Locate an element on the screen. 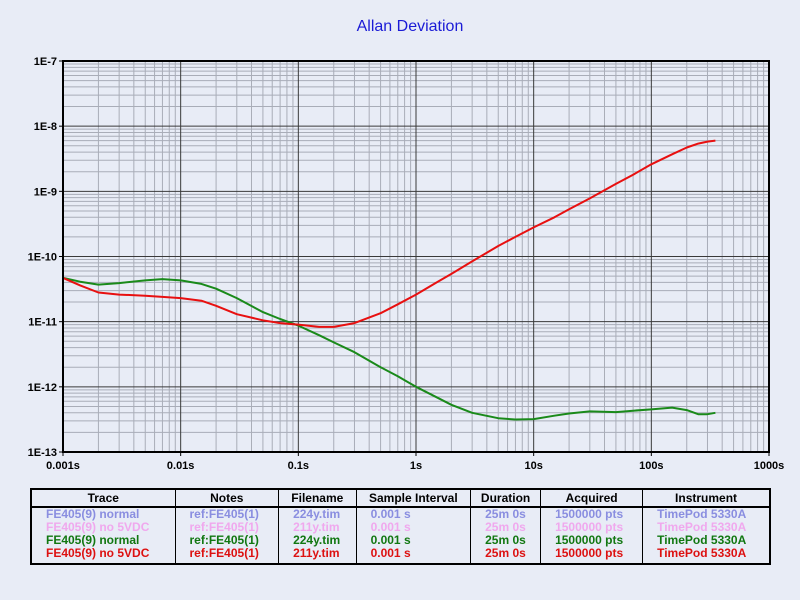 Image resolution: width=800 pixels, height=600 pixels. x-tick-label: 0.1s is located at coordinates (298, 466).